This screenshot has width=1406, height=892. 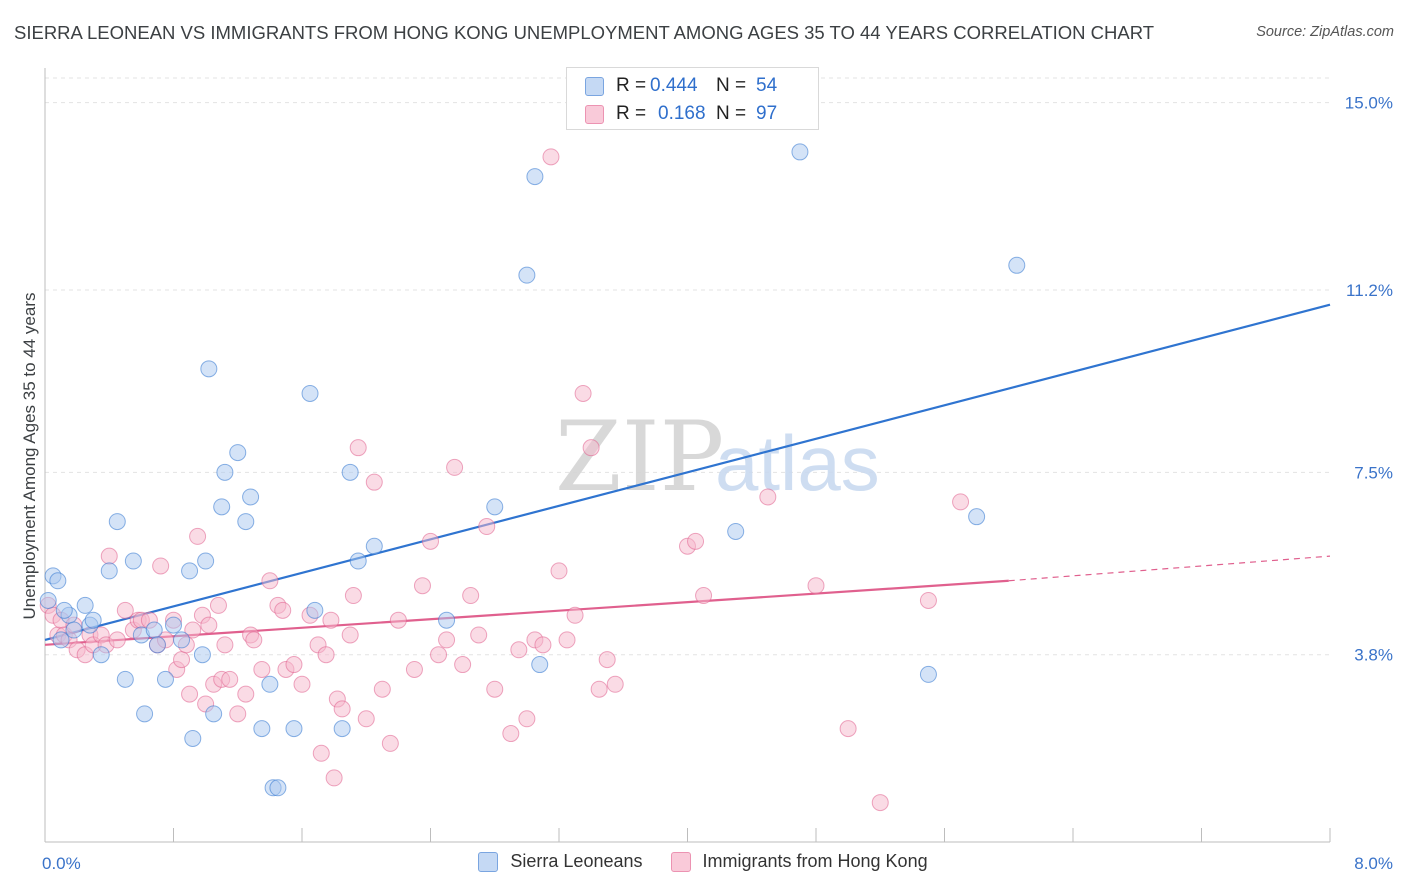 What do you see at coordinates (576, 861) in the screenshot?
I see `legend-label-sierra-leoneans: Sierra Leoneans` at bounding box center [576, 861].